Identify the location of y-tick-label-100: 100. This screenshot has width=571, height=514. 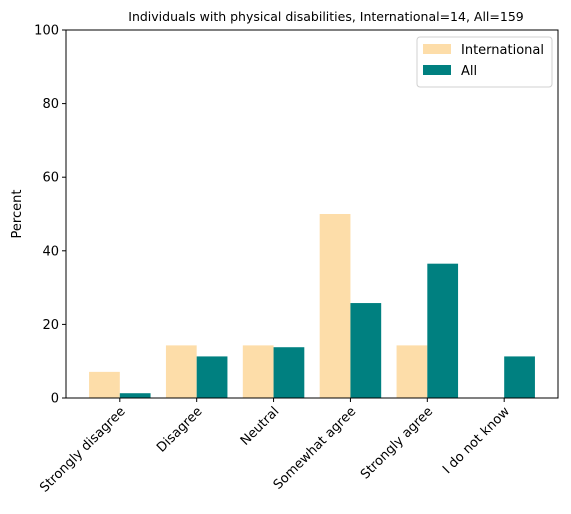
(46, 31).